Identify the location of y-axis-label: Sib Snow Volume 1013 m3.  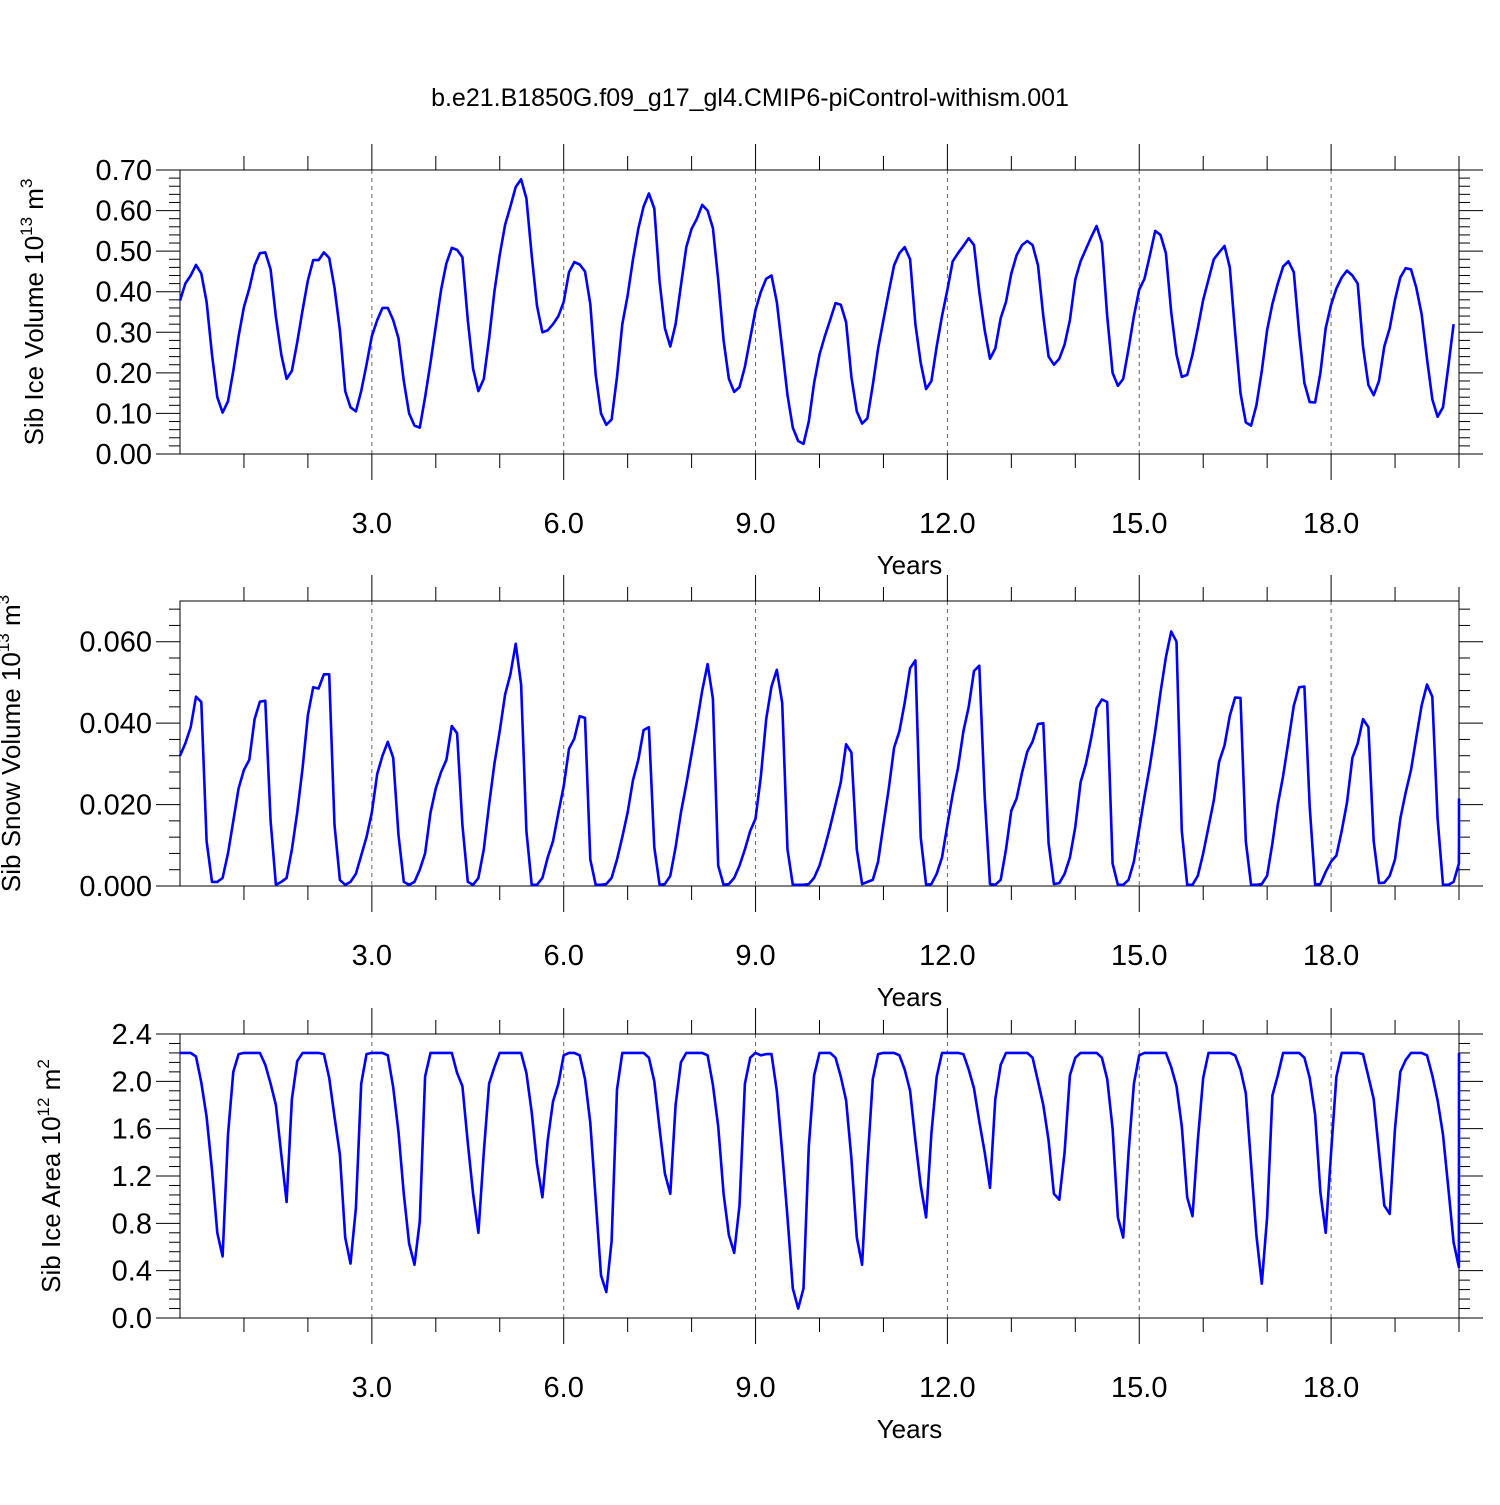
(13, 743).